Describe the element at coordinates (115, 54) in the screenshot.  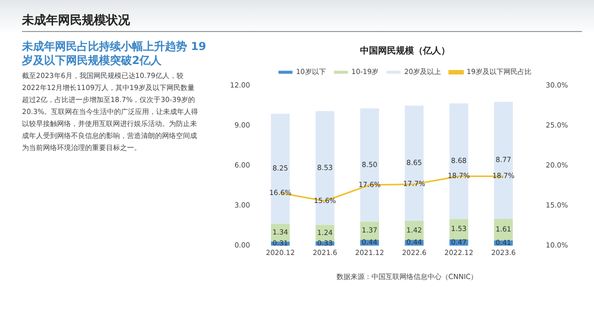
I see `text: 未成年网民占比持续小幅上升趋势 19岁及以下网民规模突破2亿人` at that location.